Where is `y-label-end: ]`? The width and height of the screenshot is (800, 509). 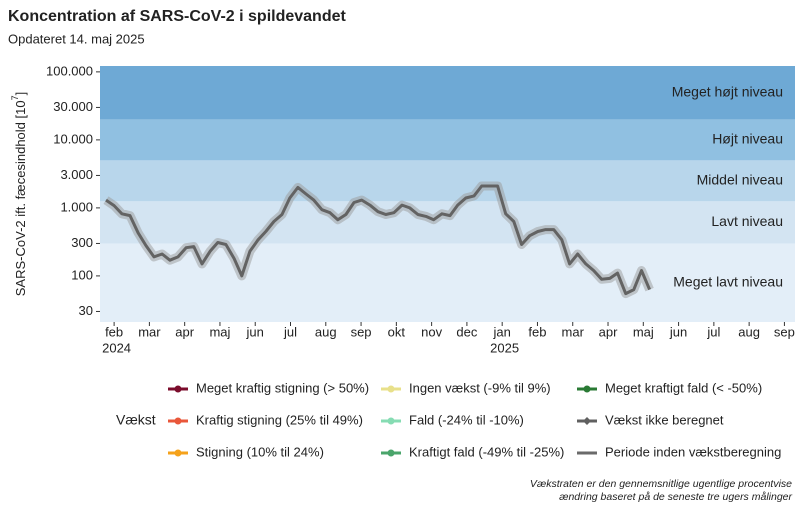
y-label-end: ] is located at coordinates (20, 94).